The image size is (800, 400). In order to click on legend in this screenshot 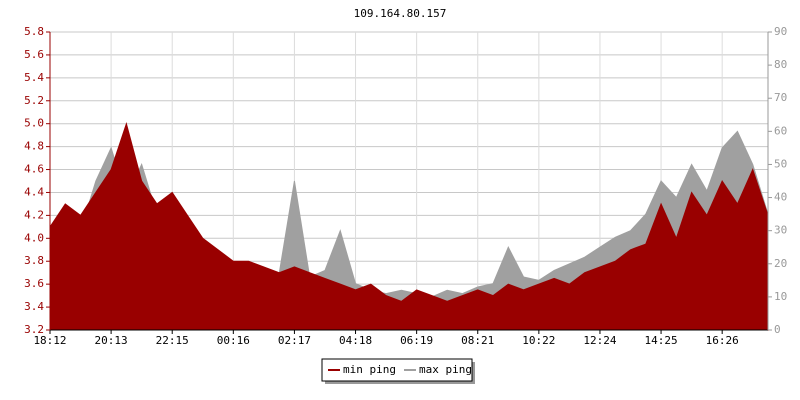, I will do `click(397, 370)`.